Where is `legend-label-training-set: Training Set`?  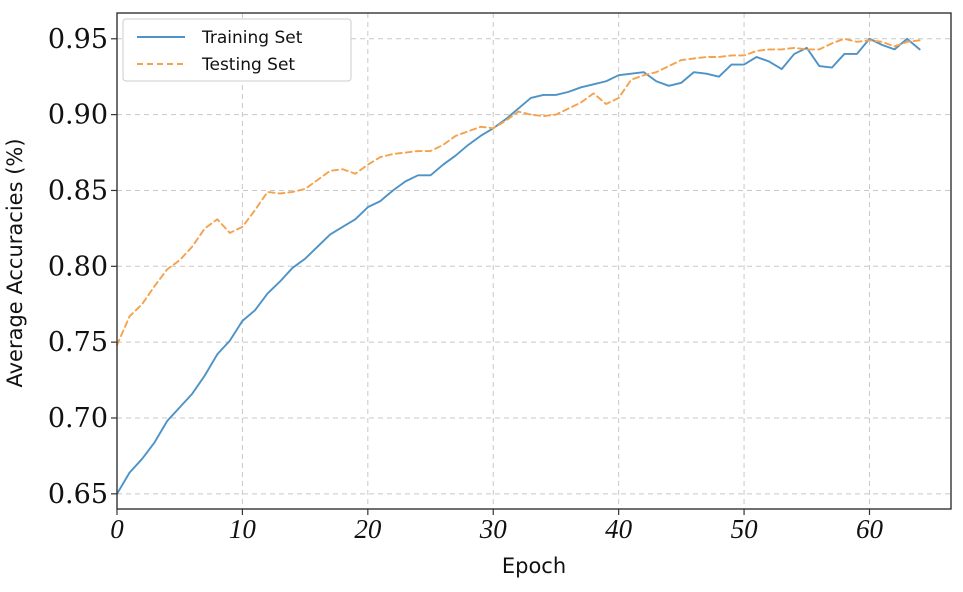 legend-label-training-set: Training Set is located at coordinates (252, 38).